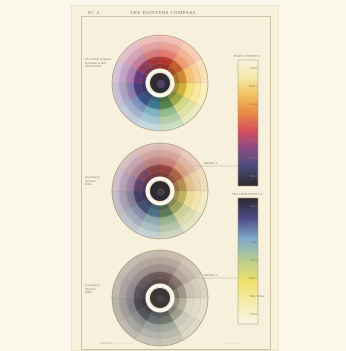 The height and width of the screenshot is (351, 346). I want to click on second-effect-label: Black, so click(254, 206).